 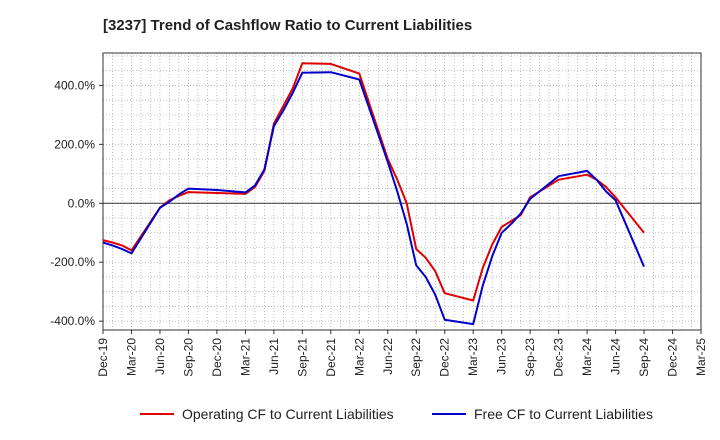 I want to click on x-tick-label: Sep-24, so click(x=644, y=357).